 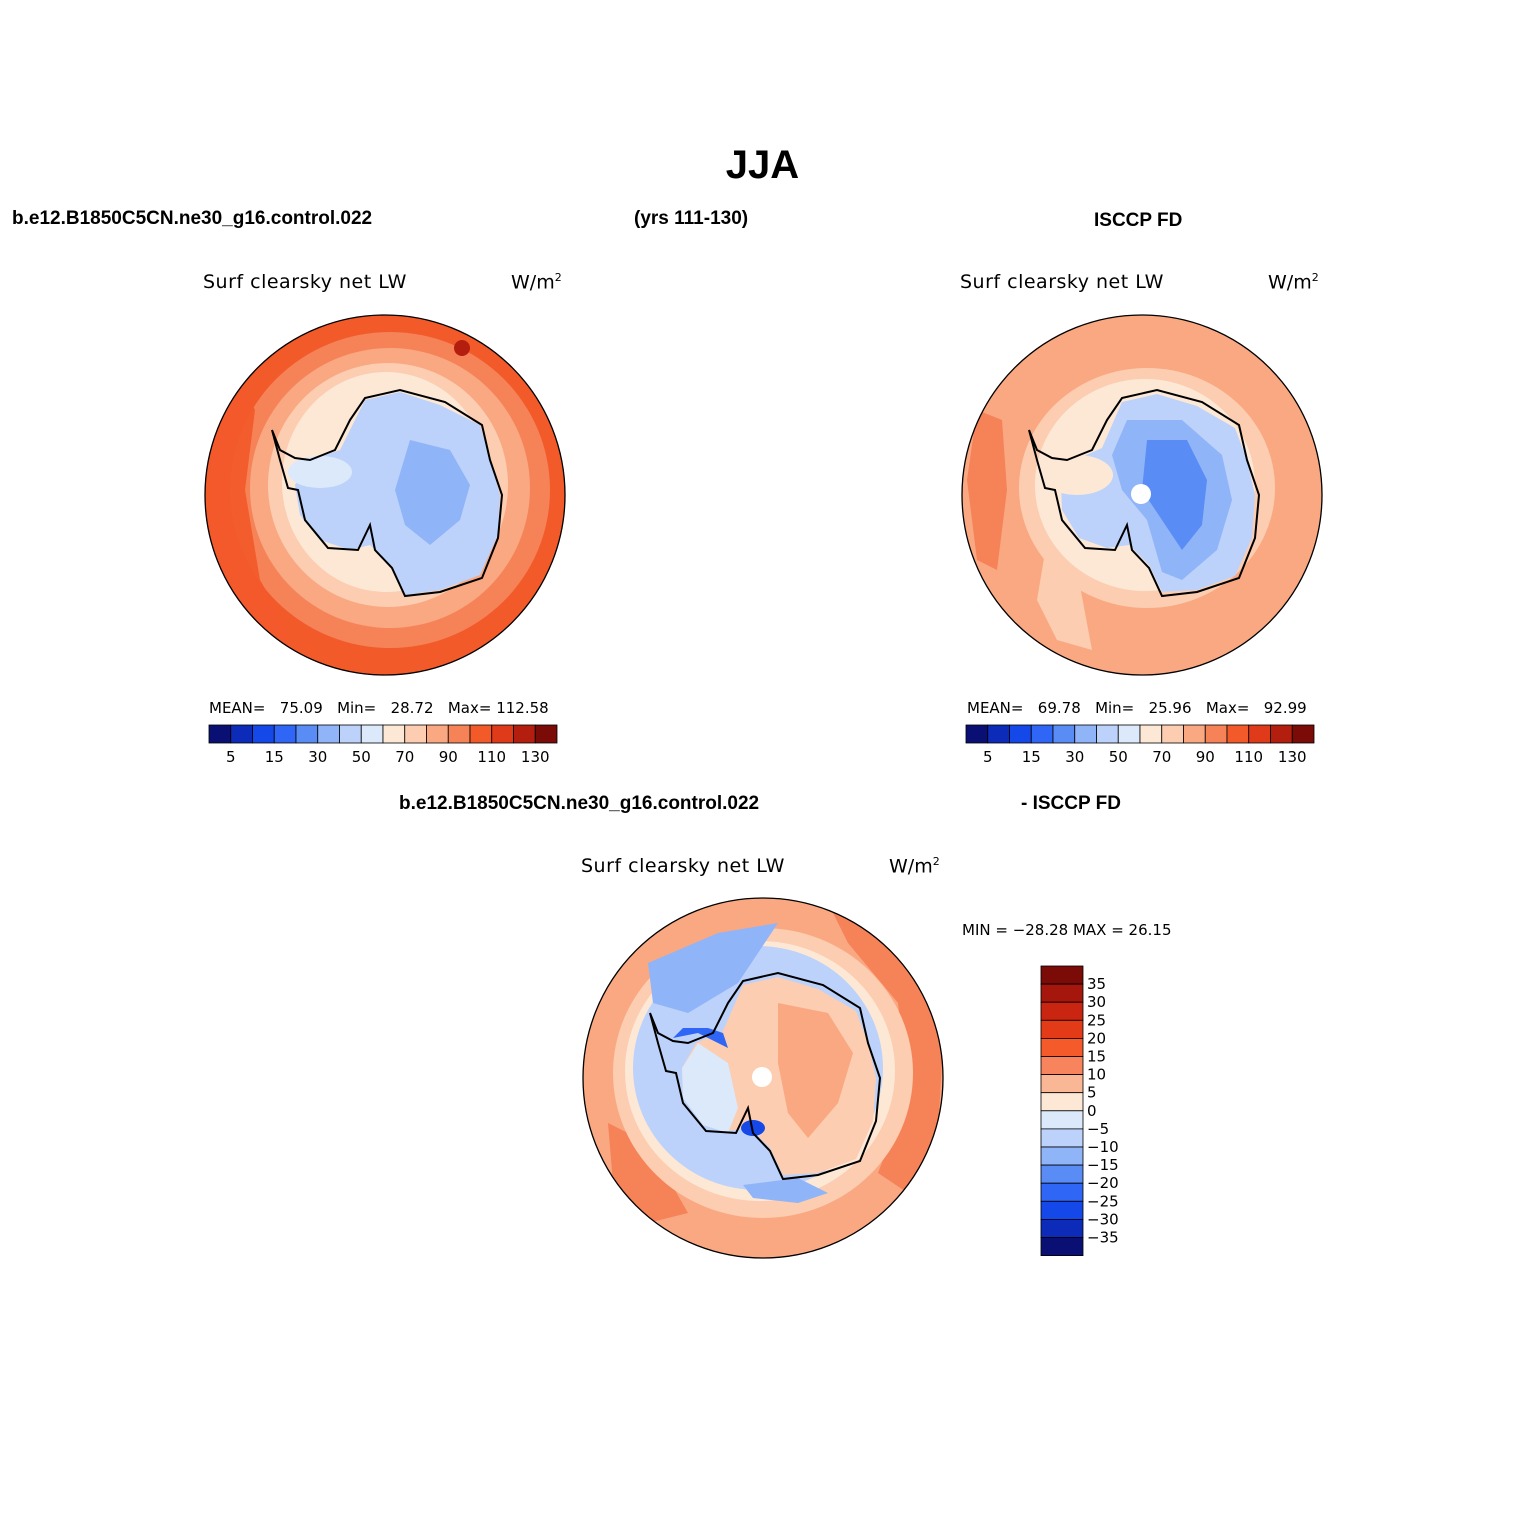 I want to click on diff-map-border, so click(x=763, y=1078).